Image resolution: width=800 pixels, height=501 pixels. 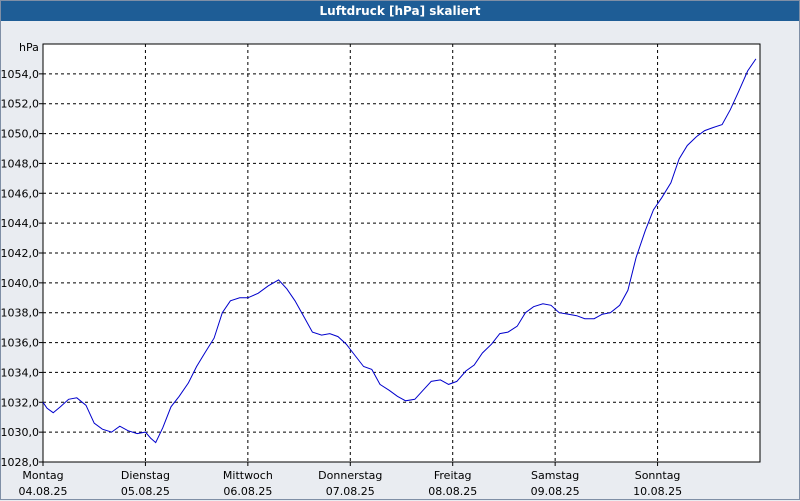 What do you see at coordinates (20, 74) in the screenshot?
I see `y-tick-label: 1054,0` at bounding box center [20, 74].